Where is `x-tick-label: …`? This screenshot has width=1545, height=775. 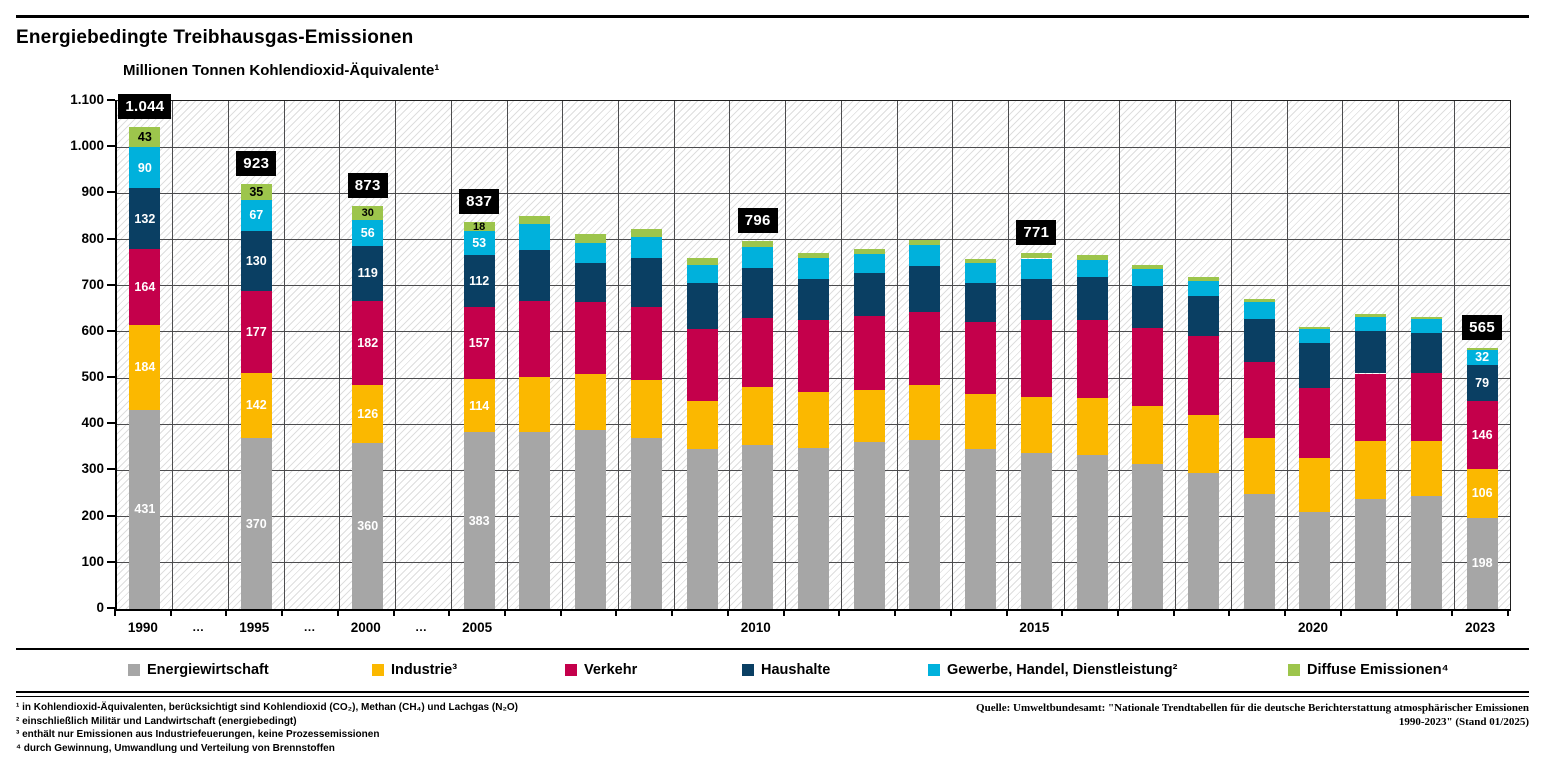 x-tick-label: … is located at coordinates (310, 627).